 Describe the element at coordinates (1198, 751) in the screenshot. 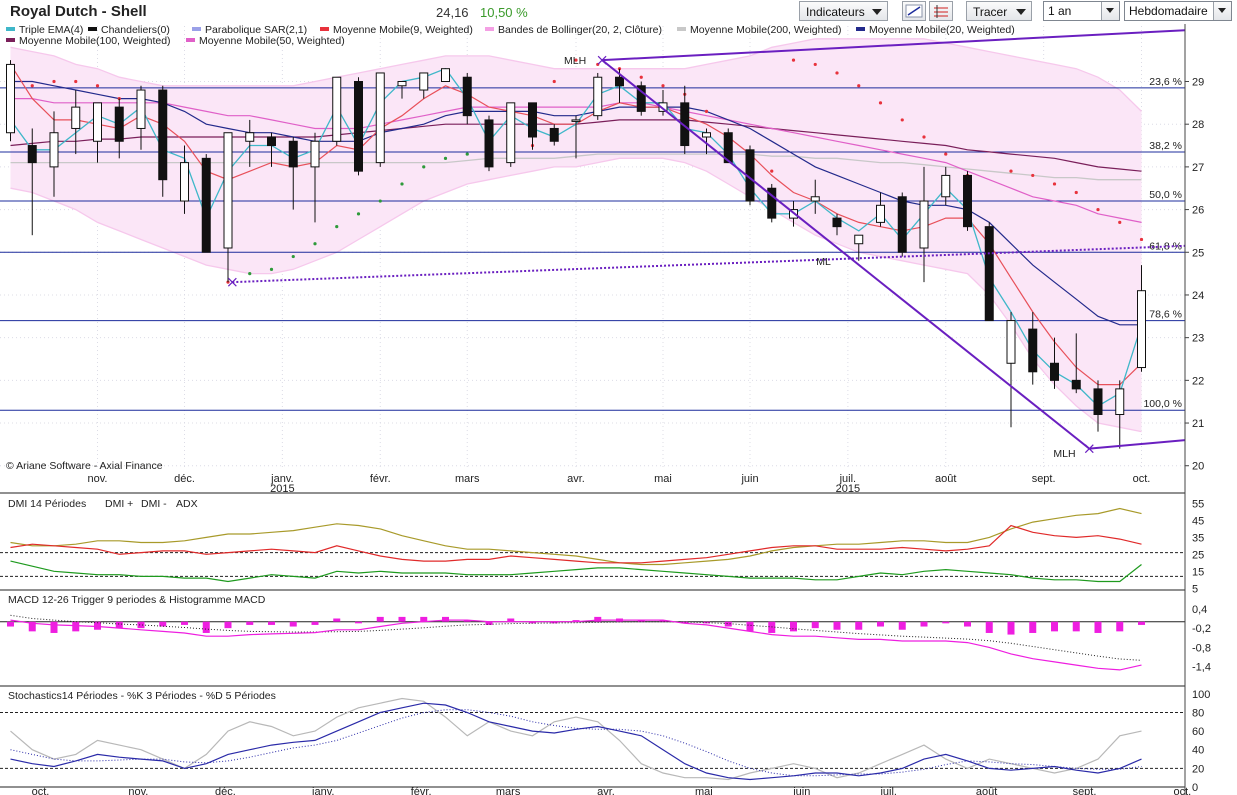

I see `stoch-y-tick-label: 40` at that location.